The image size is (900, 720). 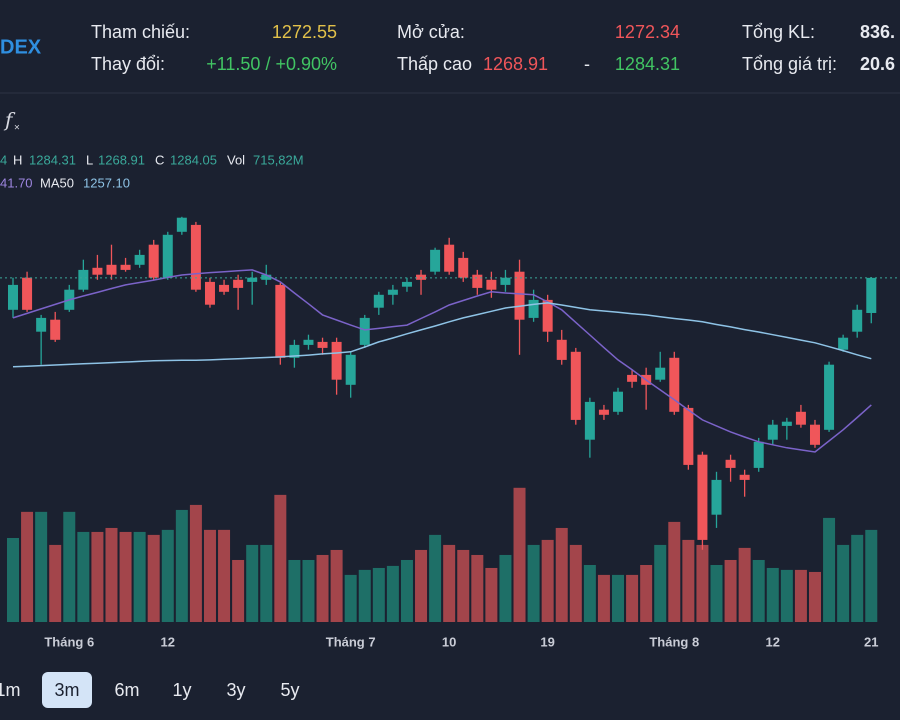 I want to click on timeframe-button: 6m, so click(x=126, y=690).